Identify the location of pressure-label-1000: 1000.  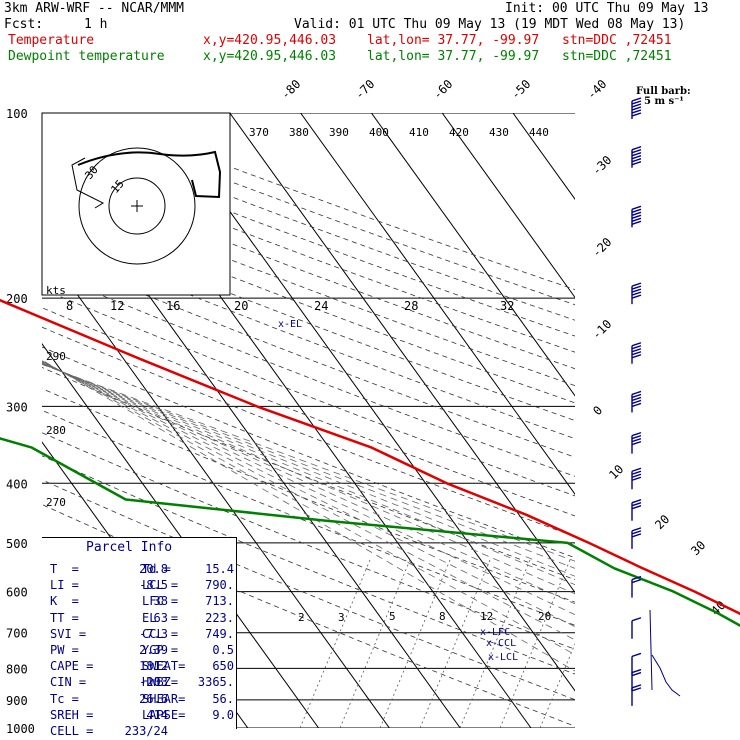
(20, 729).